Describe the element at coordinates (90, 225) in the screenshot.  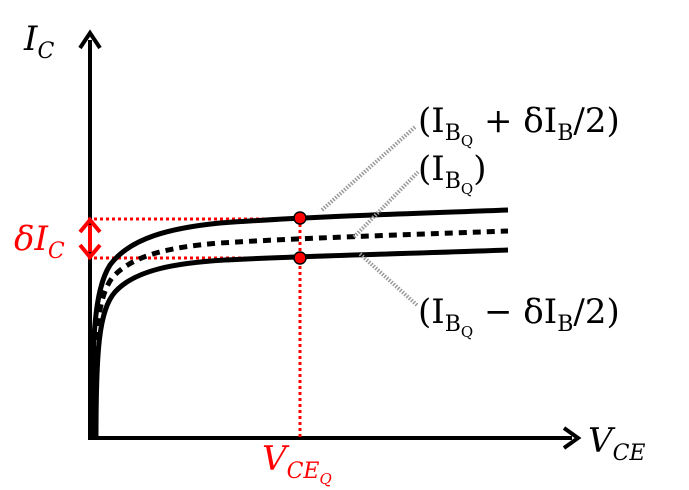
I see `delta-ic-arrowhead-top` at that location.